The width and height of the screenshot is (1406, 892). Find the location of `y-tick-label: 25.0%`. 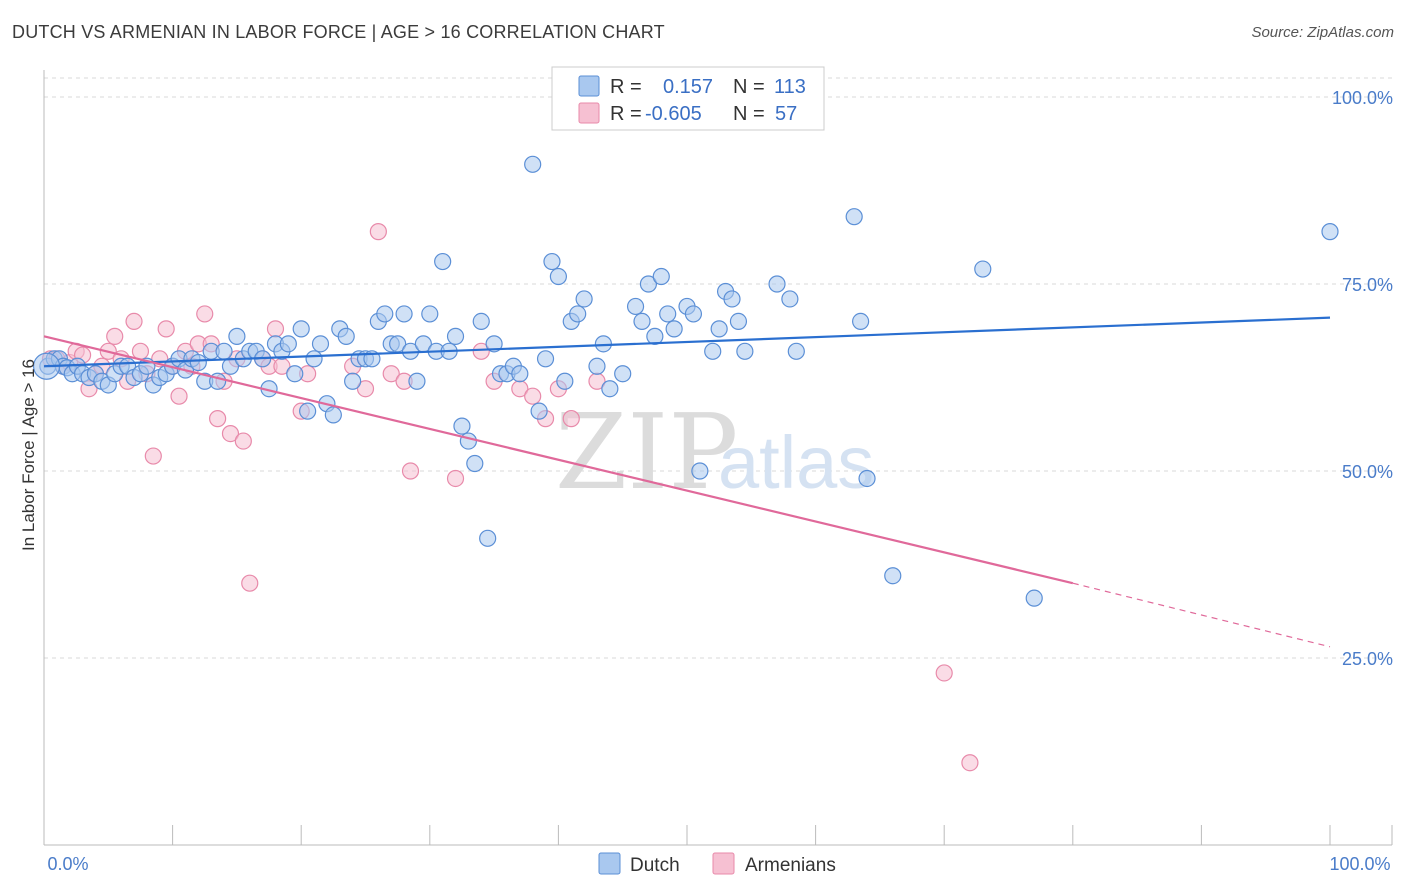

y-tick-label: 25.0% is located at coordinates (1367, 659).